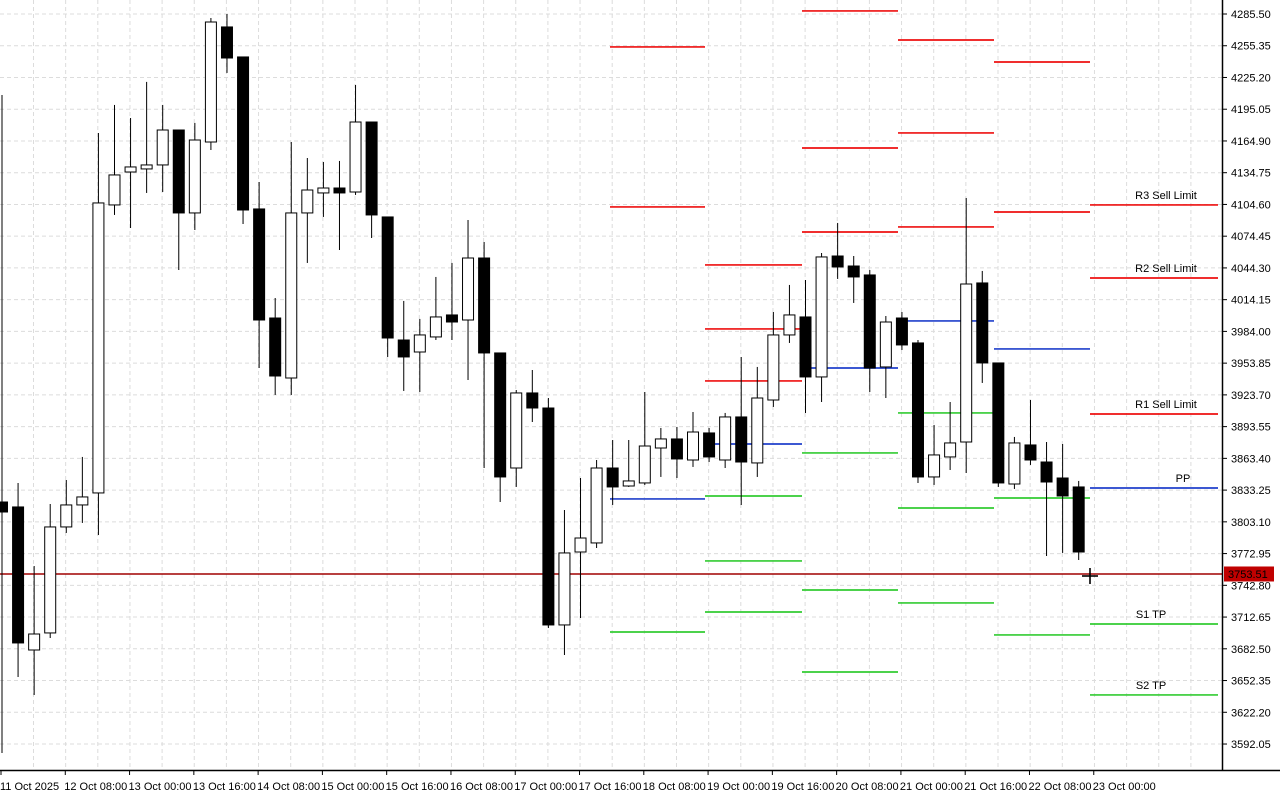 Image resolution: width=1280 pixels, height=800 pixels. Describe the element at coordinates (1251, 301) in the screenshot. I see `price-axis-label: 4014.15` at that location.